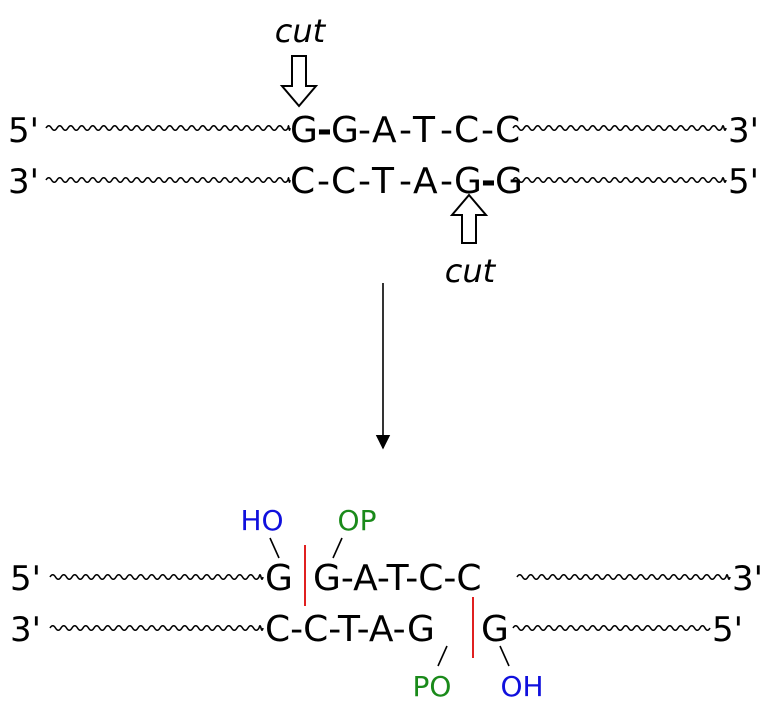 This screenshot has height=705, width=774. I want to click on bottom-strand1-right-sequence: G-A-T-C-C, so click(397, 578).